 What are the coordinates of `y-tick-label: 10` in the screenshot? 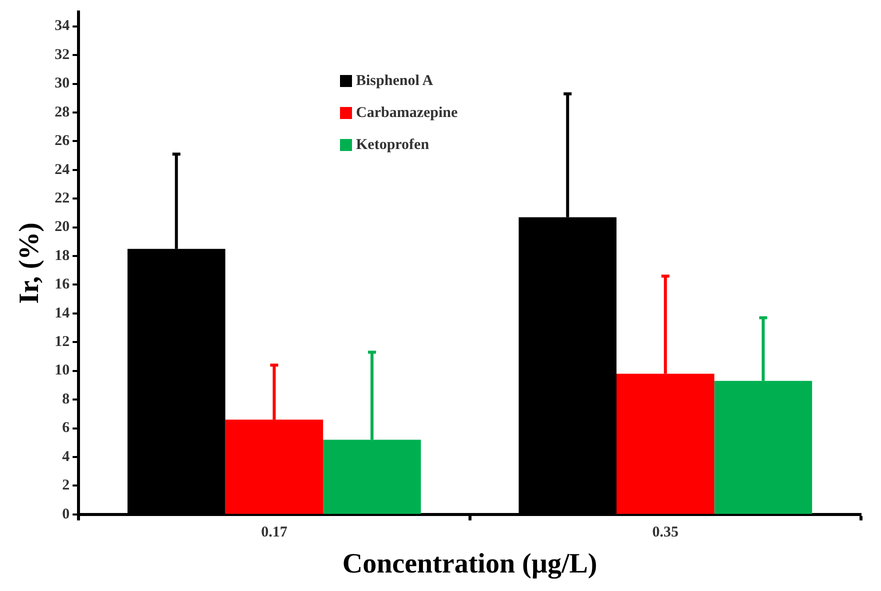 It's located at (62, 370).